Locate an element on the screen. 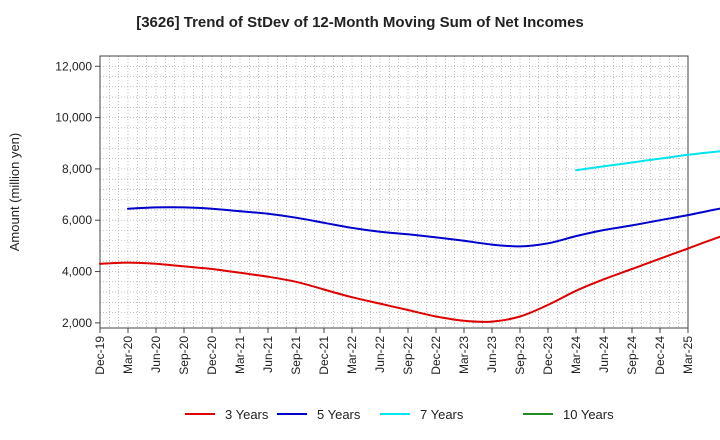 The width and height of the screenshot is (720, 440). x-tick-label: Dec-23 is located at coordinates (548, 355).